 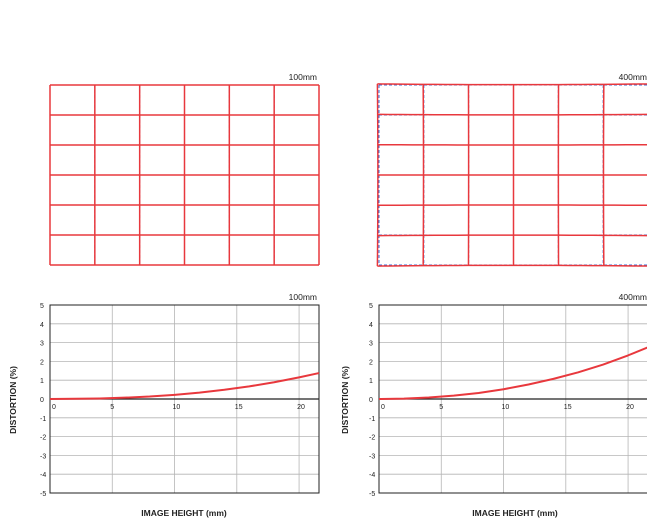 I want to click on y-axis-label-1: DISTORTION (%), so click(x=13, y=400).